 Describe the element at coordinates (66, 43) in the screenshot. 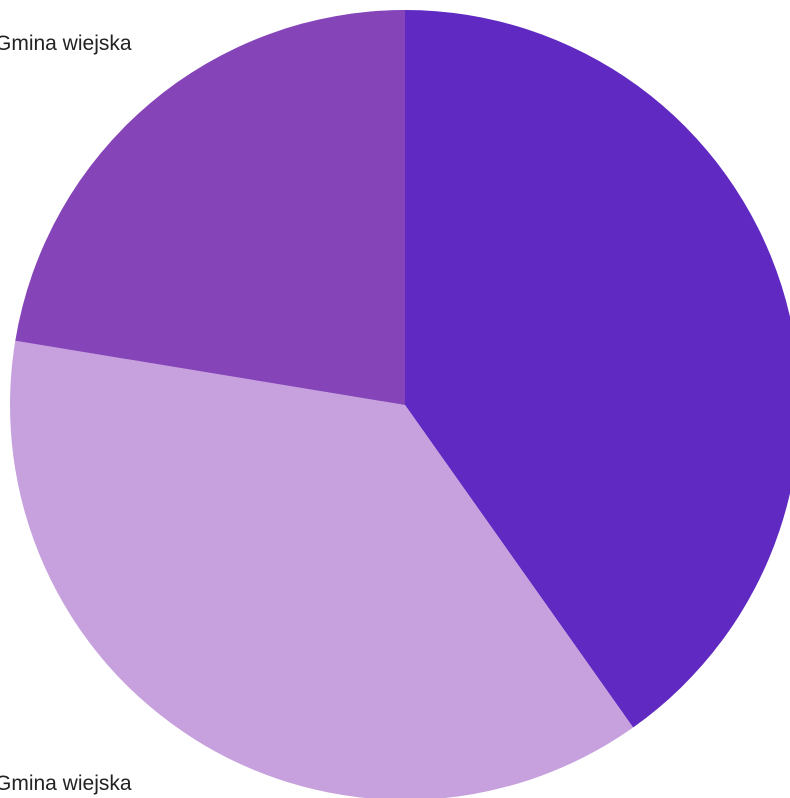

I see `pie-slice-label-3: Gmina wiejska` at that location.